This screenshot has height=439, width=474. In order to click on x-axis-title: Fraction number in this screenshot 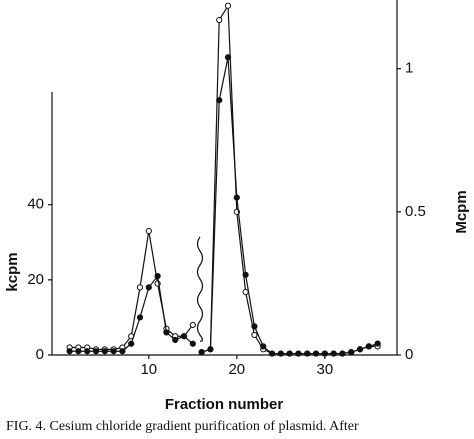, I will do `click(224, 404)`.